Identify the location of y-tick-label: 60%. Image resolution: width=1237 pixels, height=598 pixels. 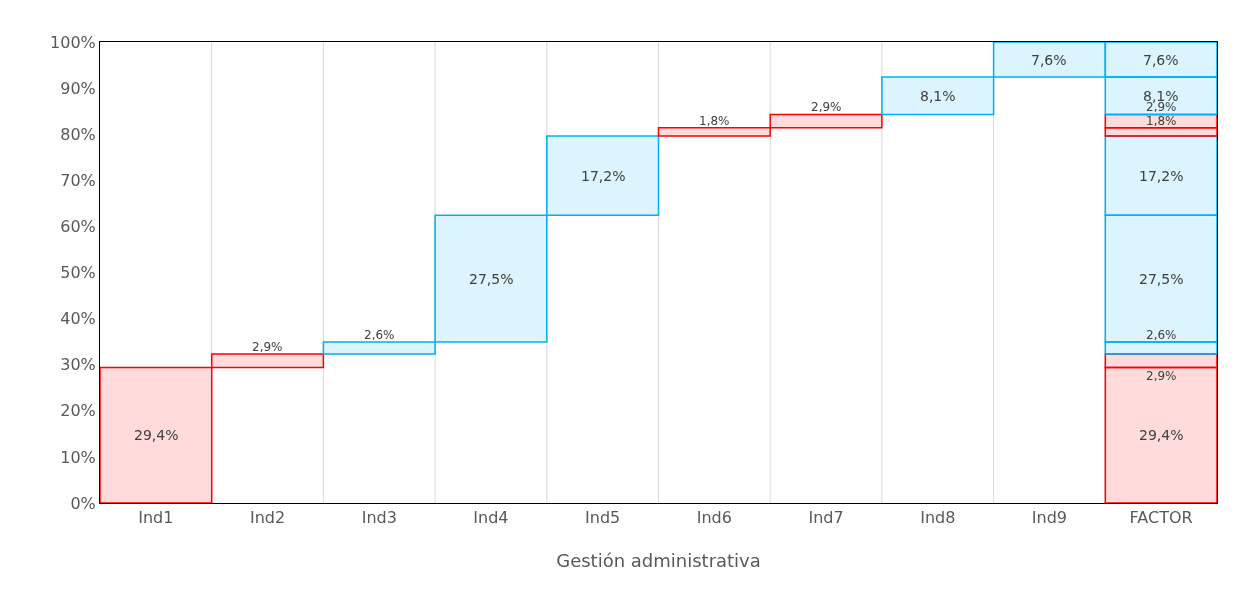
(78, 226).